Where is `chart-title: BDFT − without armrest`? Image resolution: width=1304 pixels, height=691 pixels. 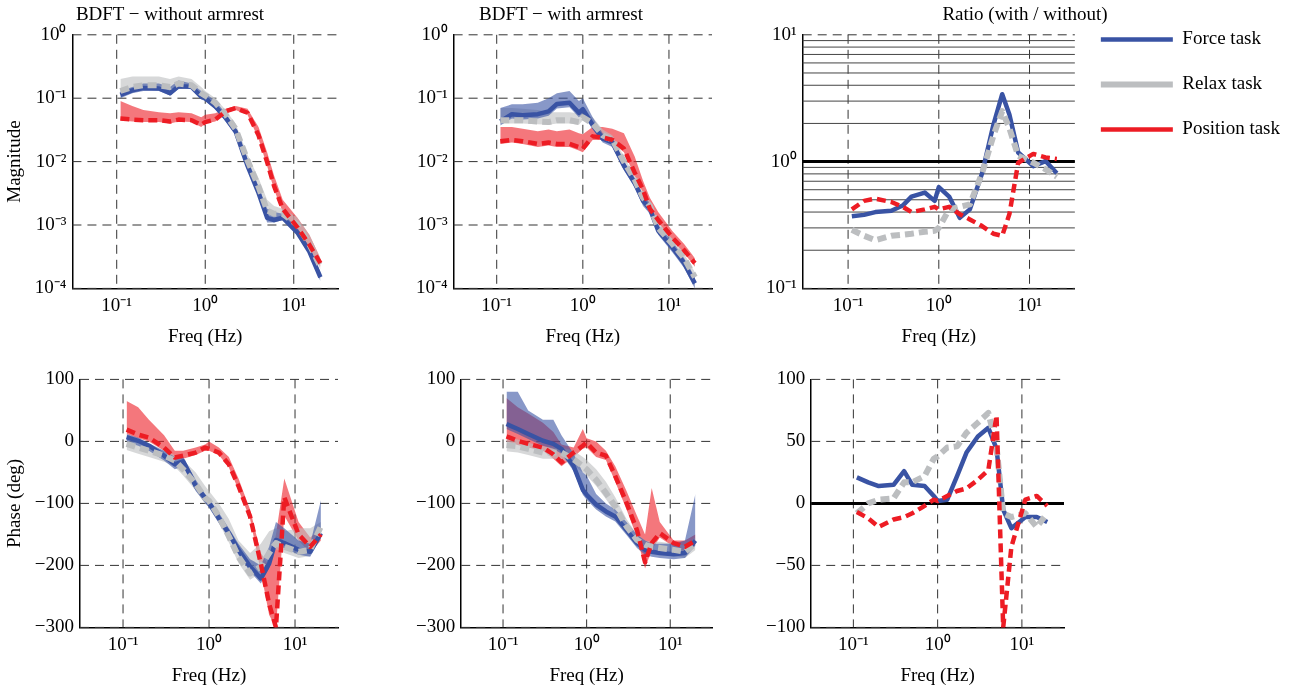
chart-title: BDFT − without armrest is located at coordinates (170, 14).